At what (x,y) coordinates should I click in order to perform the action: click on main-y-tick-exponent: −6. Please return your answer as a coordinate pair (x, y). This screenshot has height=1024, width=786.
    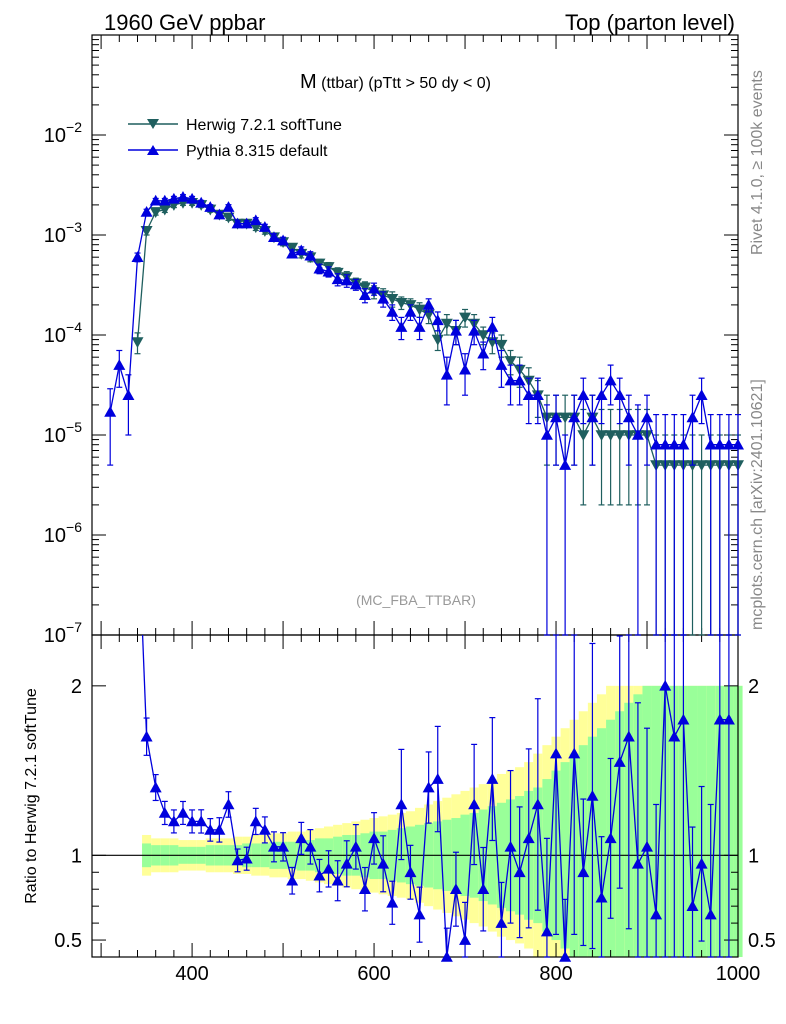
    Looking at the image, I should click on (74, 527).